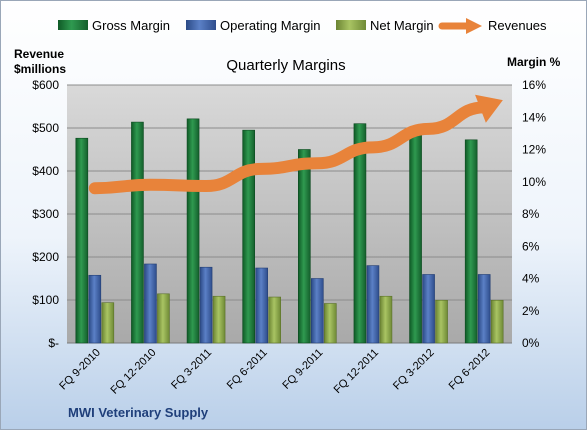  Describe the element at coordinates (531, 214) in the screenshot. I see `right-tick-label: 8%` at that location.